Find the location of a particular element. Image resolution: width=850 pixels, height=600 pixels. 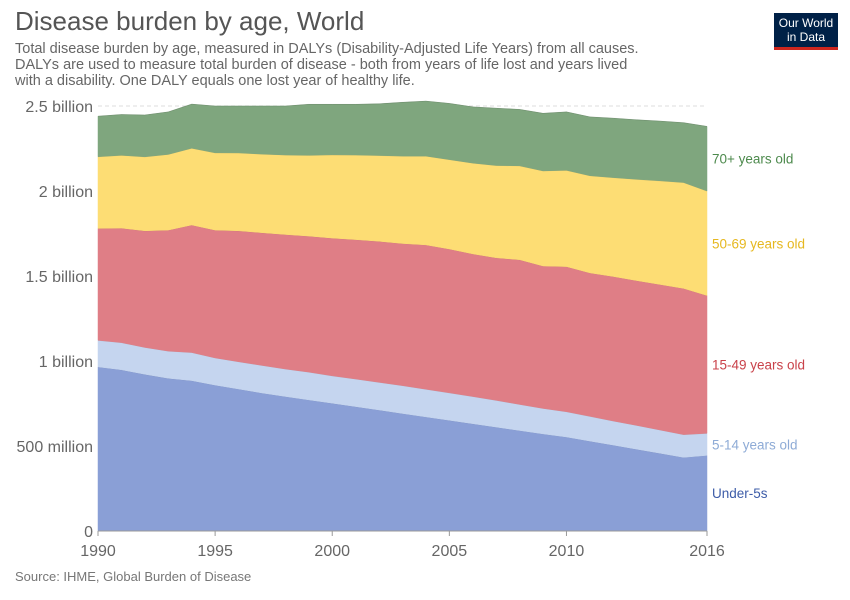

x-tick-label: 2016 is located at coordinates (707, 551).